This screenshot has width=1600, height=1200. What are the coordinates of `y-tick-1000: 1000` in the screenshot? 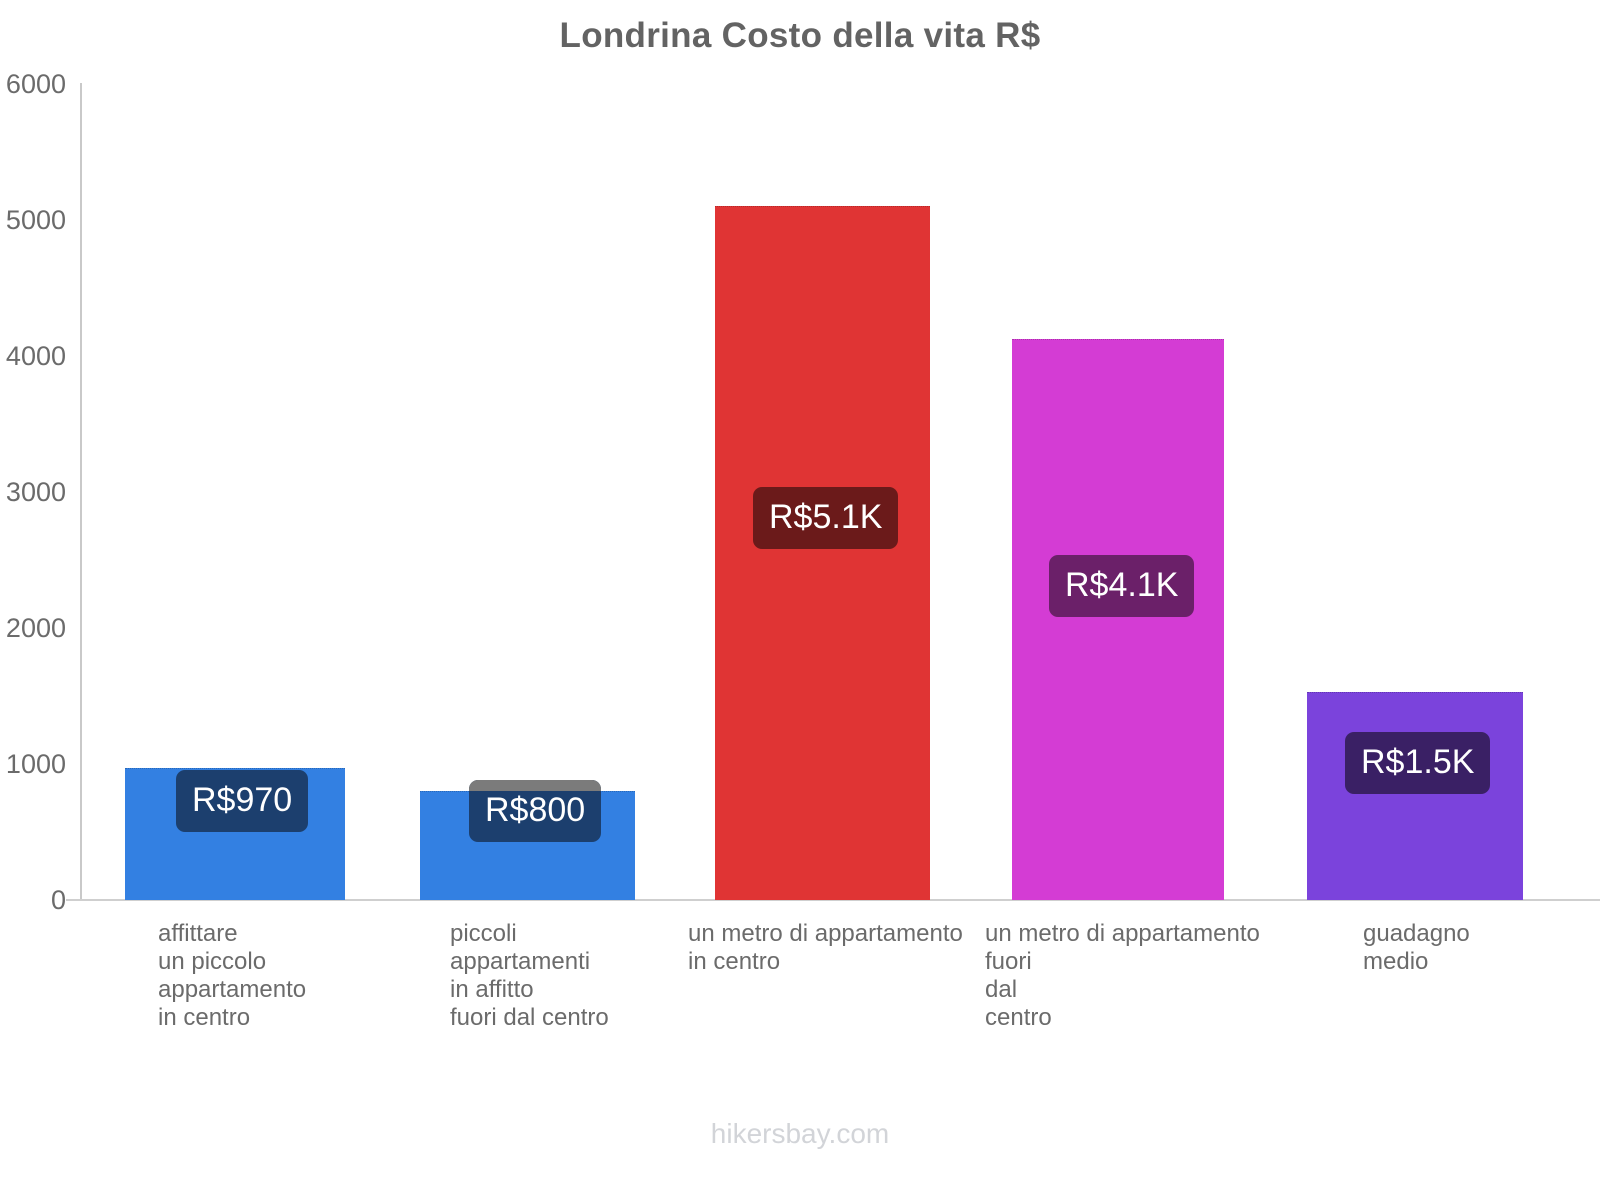 It's located at (35, 764).